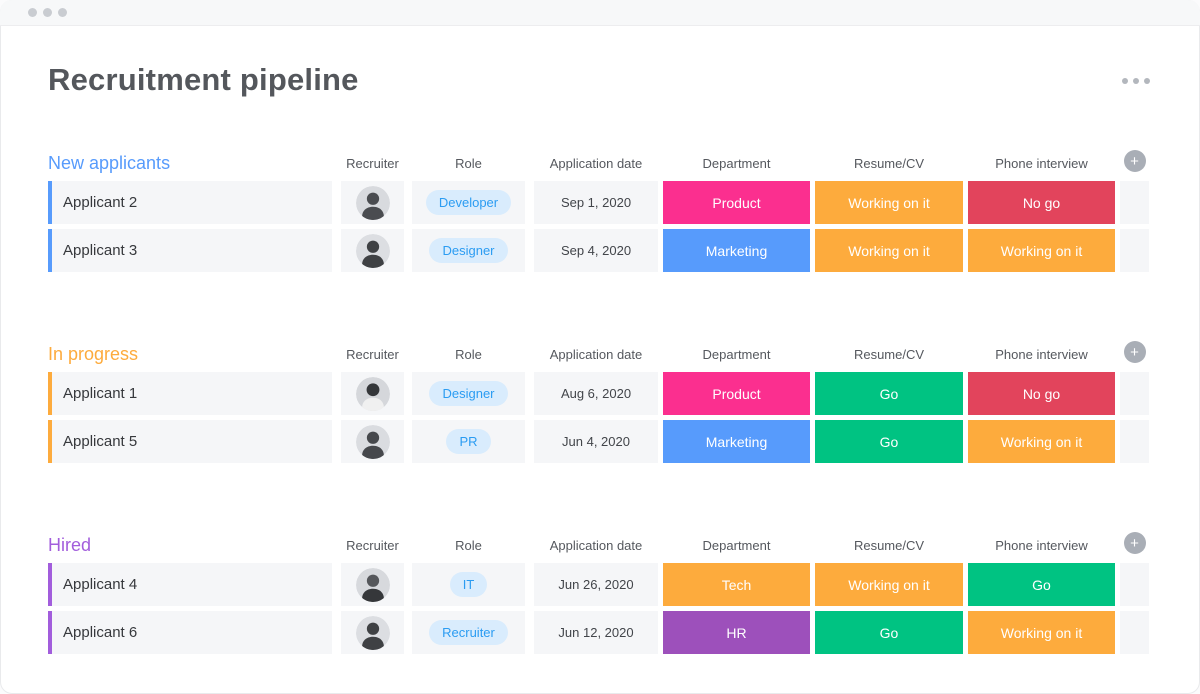 Image resolution: width=1200 pixels, height=694 pixels. I want to click on application-date-cell: Aug 6, 2020, so click(596, 393).